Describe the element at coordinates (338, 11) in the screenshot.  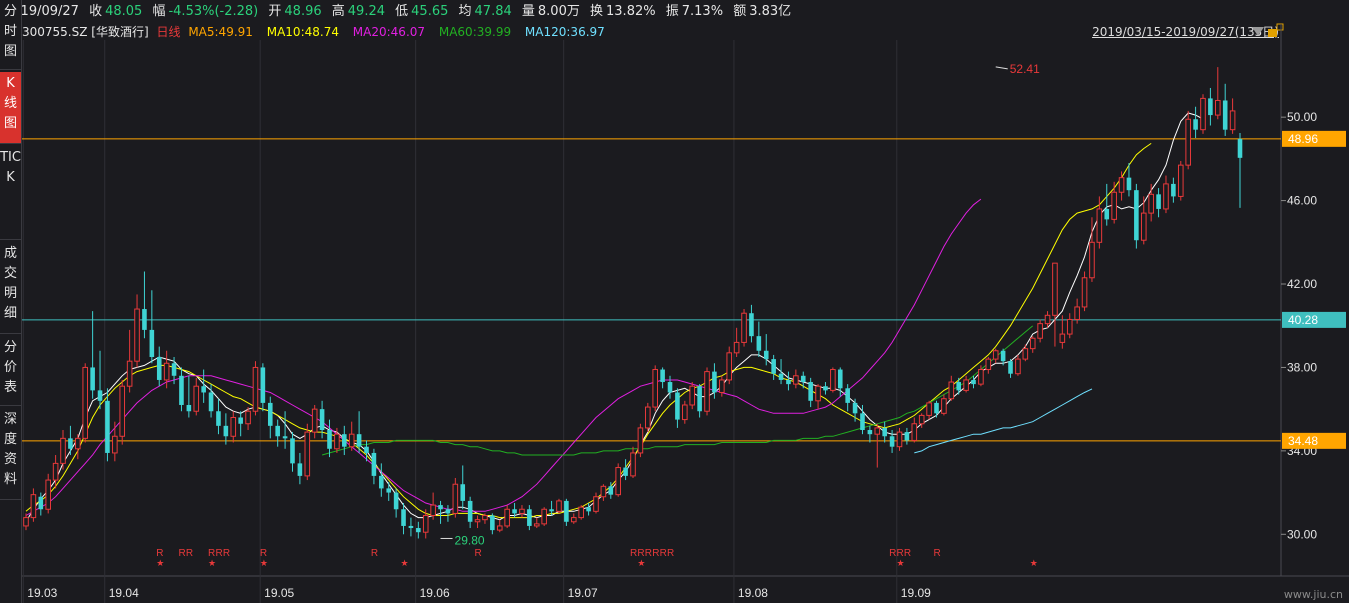
I see `high-label: 高` at that location.